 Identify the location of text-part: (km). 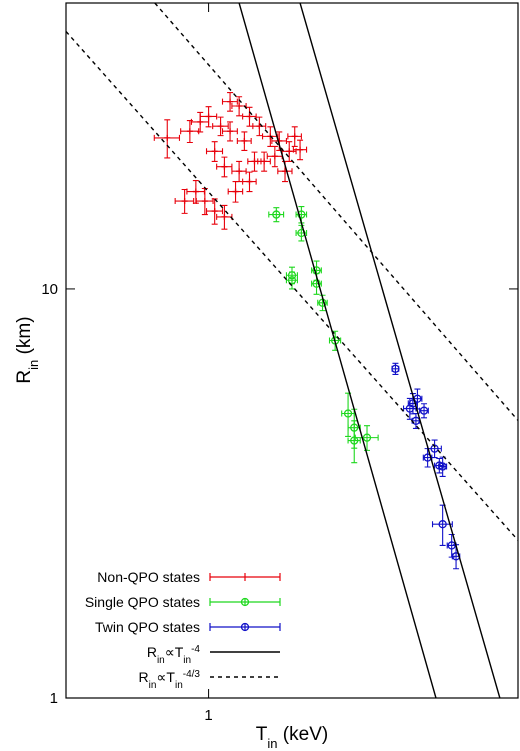
(24, 337).